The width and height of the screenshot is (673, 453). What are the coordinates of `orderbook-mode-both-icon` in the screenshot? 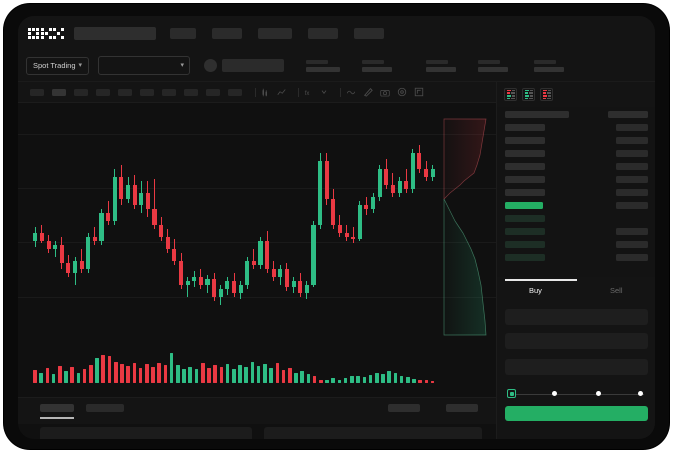 It's located at (510, 94).